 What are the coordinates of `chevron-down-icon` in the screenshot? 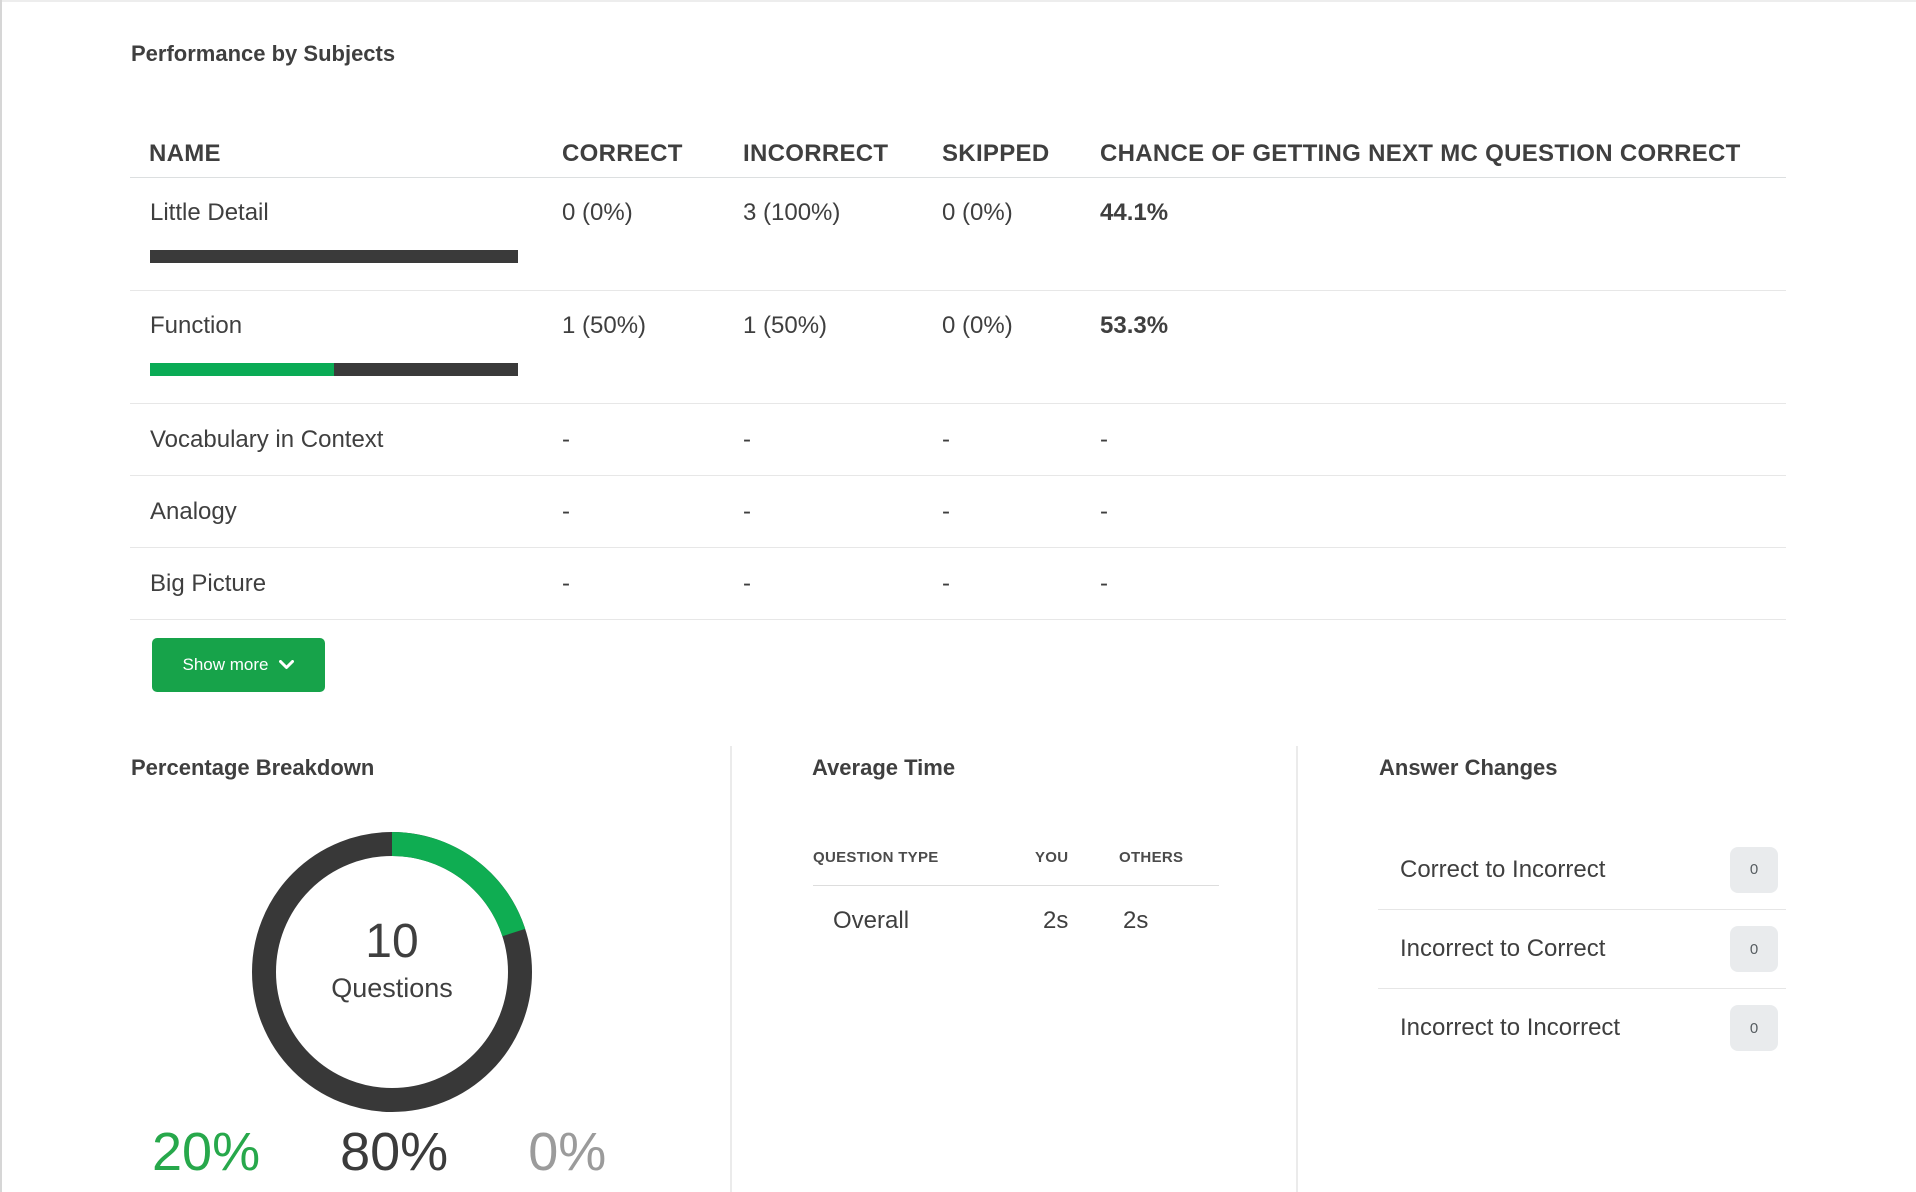 It's located at (287, 665).